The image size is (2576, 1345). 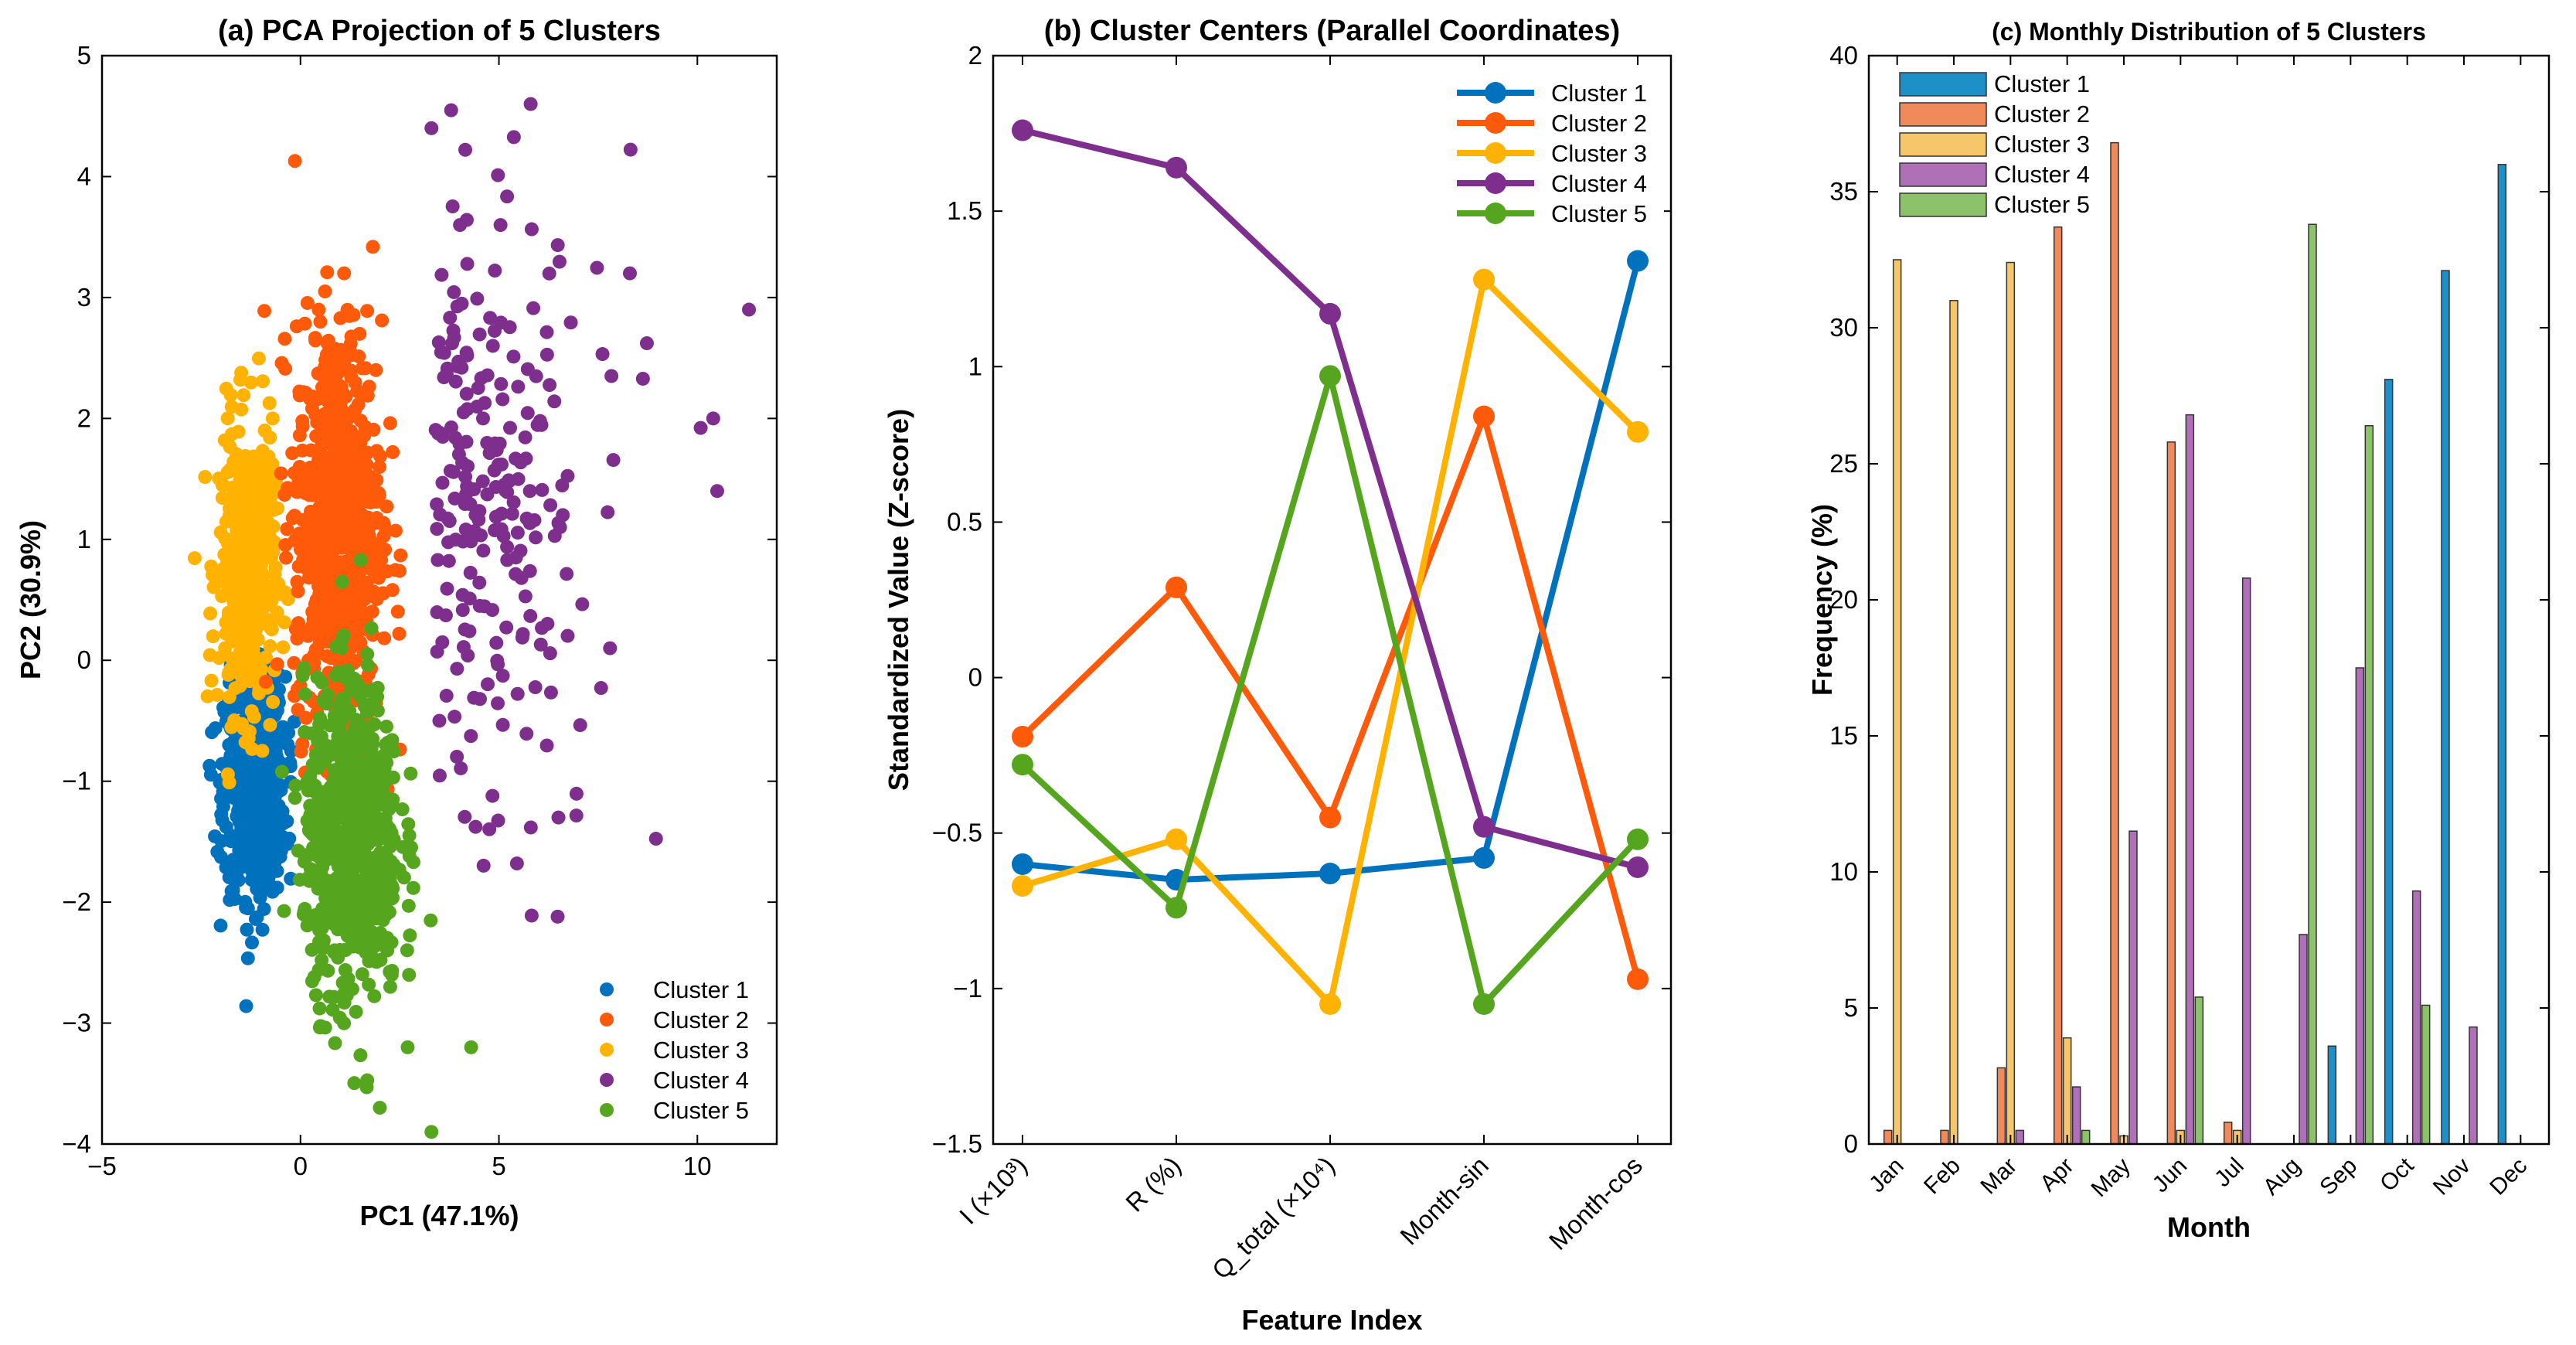 What do you see at coordinates (76, 781) in the screenshot?
I see `y-tick-label: −1` at bounding box center [76, 781].